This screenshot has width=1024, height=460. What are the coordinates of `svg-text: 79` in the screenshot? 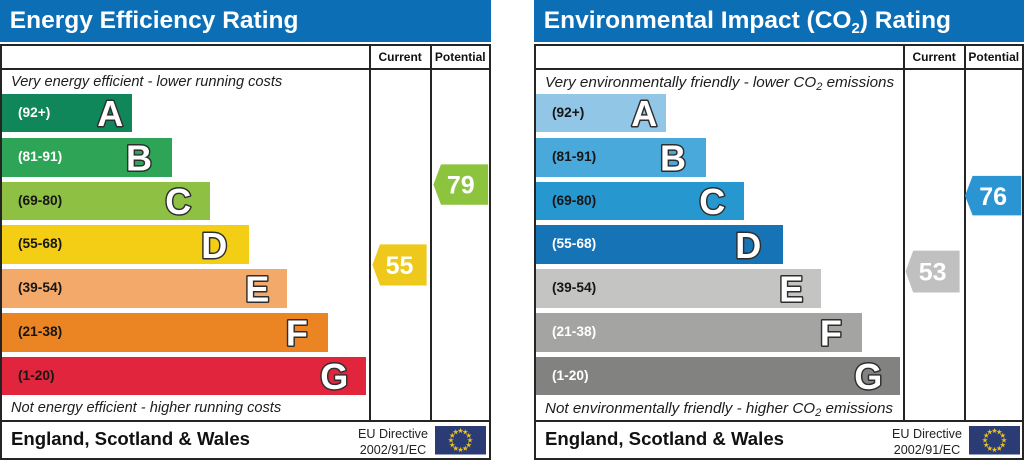 It's located at (461, 186).